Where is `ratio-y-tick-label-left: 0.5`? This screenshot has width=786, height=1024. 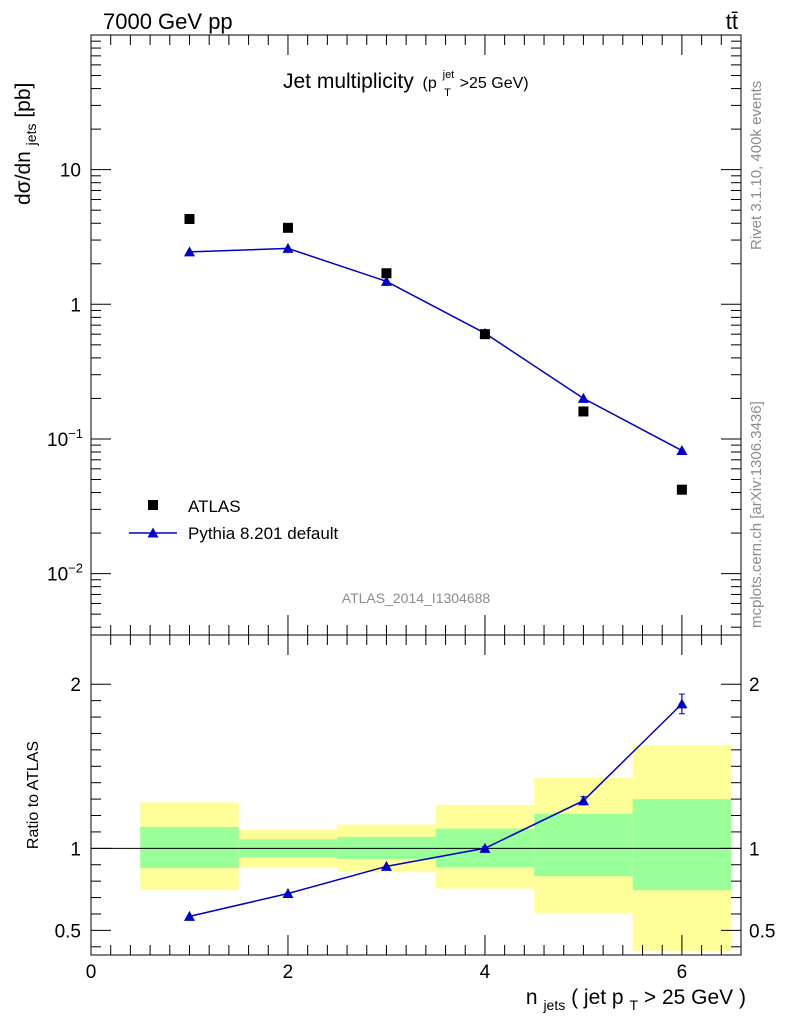
ratio-y-tick-label-left: 0.5 is located at coordinates (68, 931).